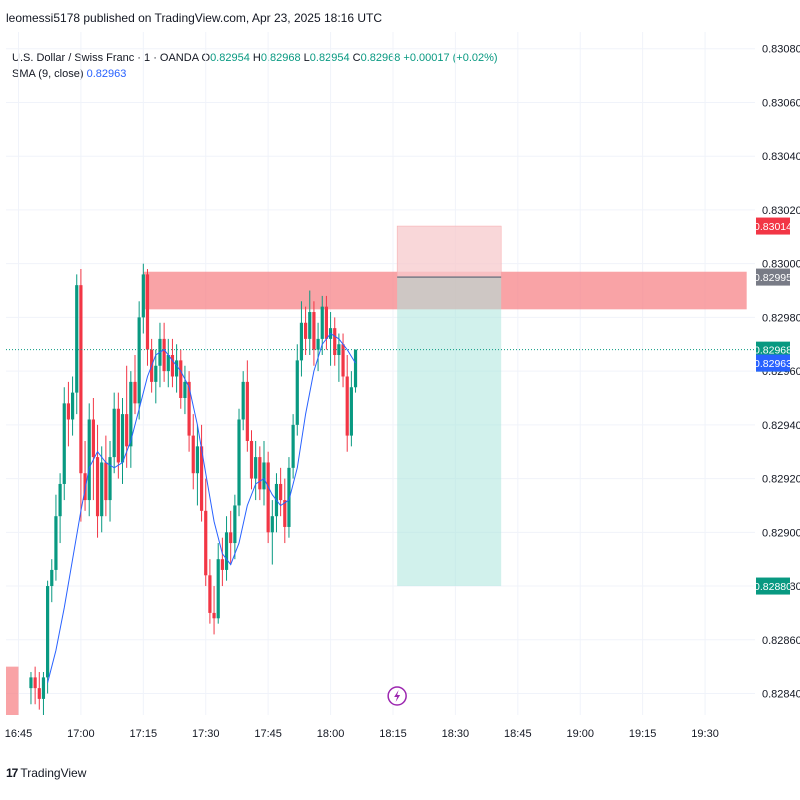 The width and height of the screenshot is (800, 800). What do you see at coordinates (397, 696) in the screenshot?
I see `lightning-bolt-icon` at bounding box center [397, 696].